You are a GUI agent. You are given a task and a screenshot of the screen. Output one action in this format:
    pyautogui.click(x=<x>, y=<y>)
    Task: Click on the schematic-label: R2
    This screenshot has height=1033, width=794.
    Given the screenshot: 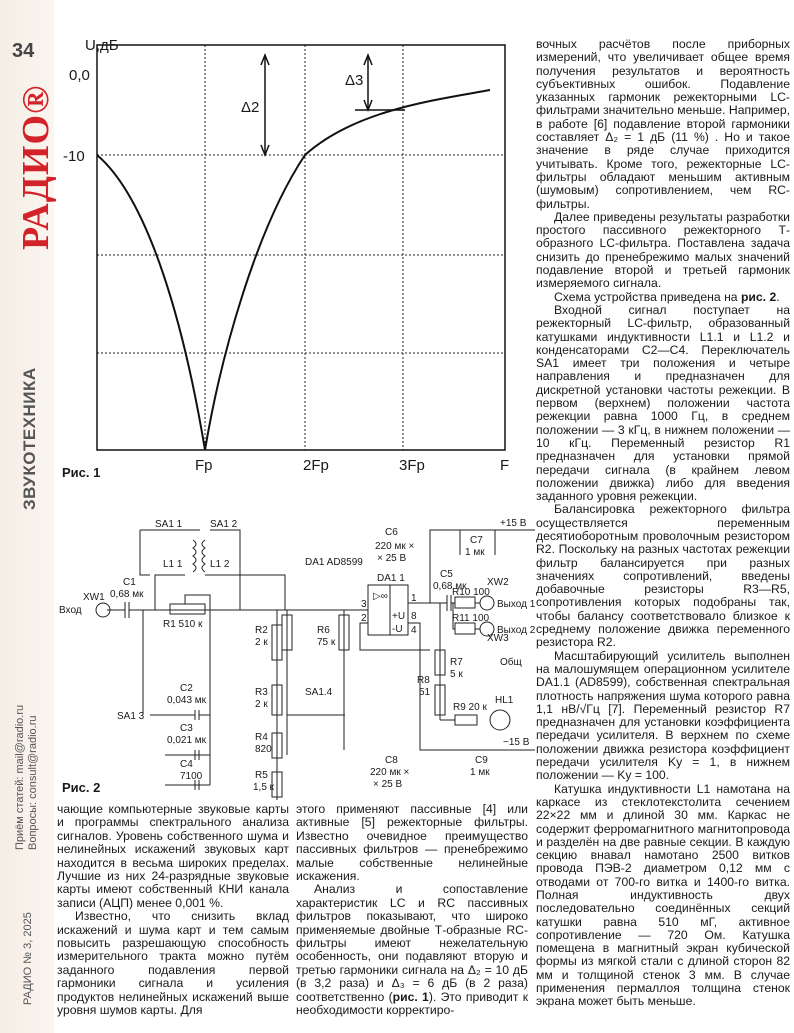 What is the action you would take?
    pyautogui.click(x=261, y=630)
    